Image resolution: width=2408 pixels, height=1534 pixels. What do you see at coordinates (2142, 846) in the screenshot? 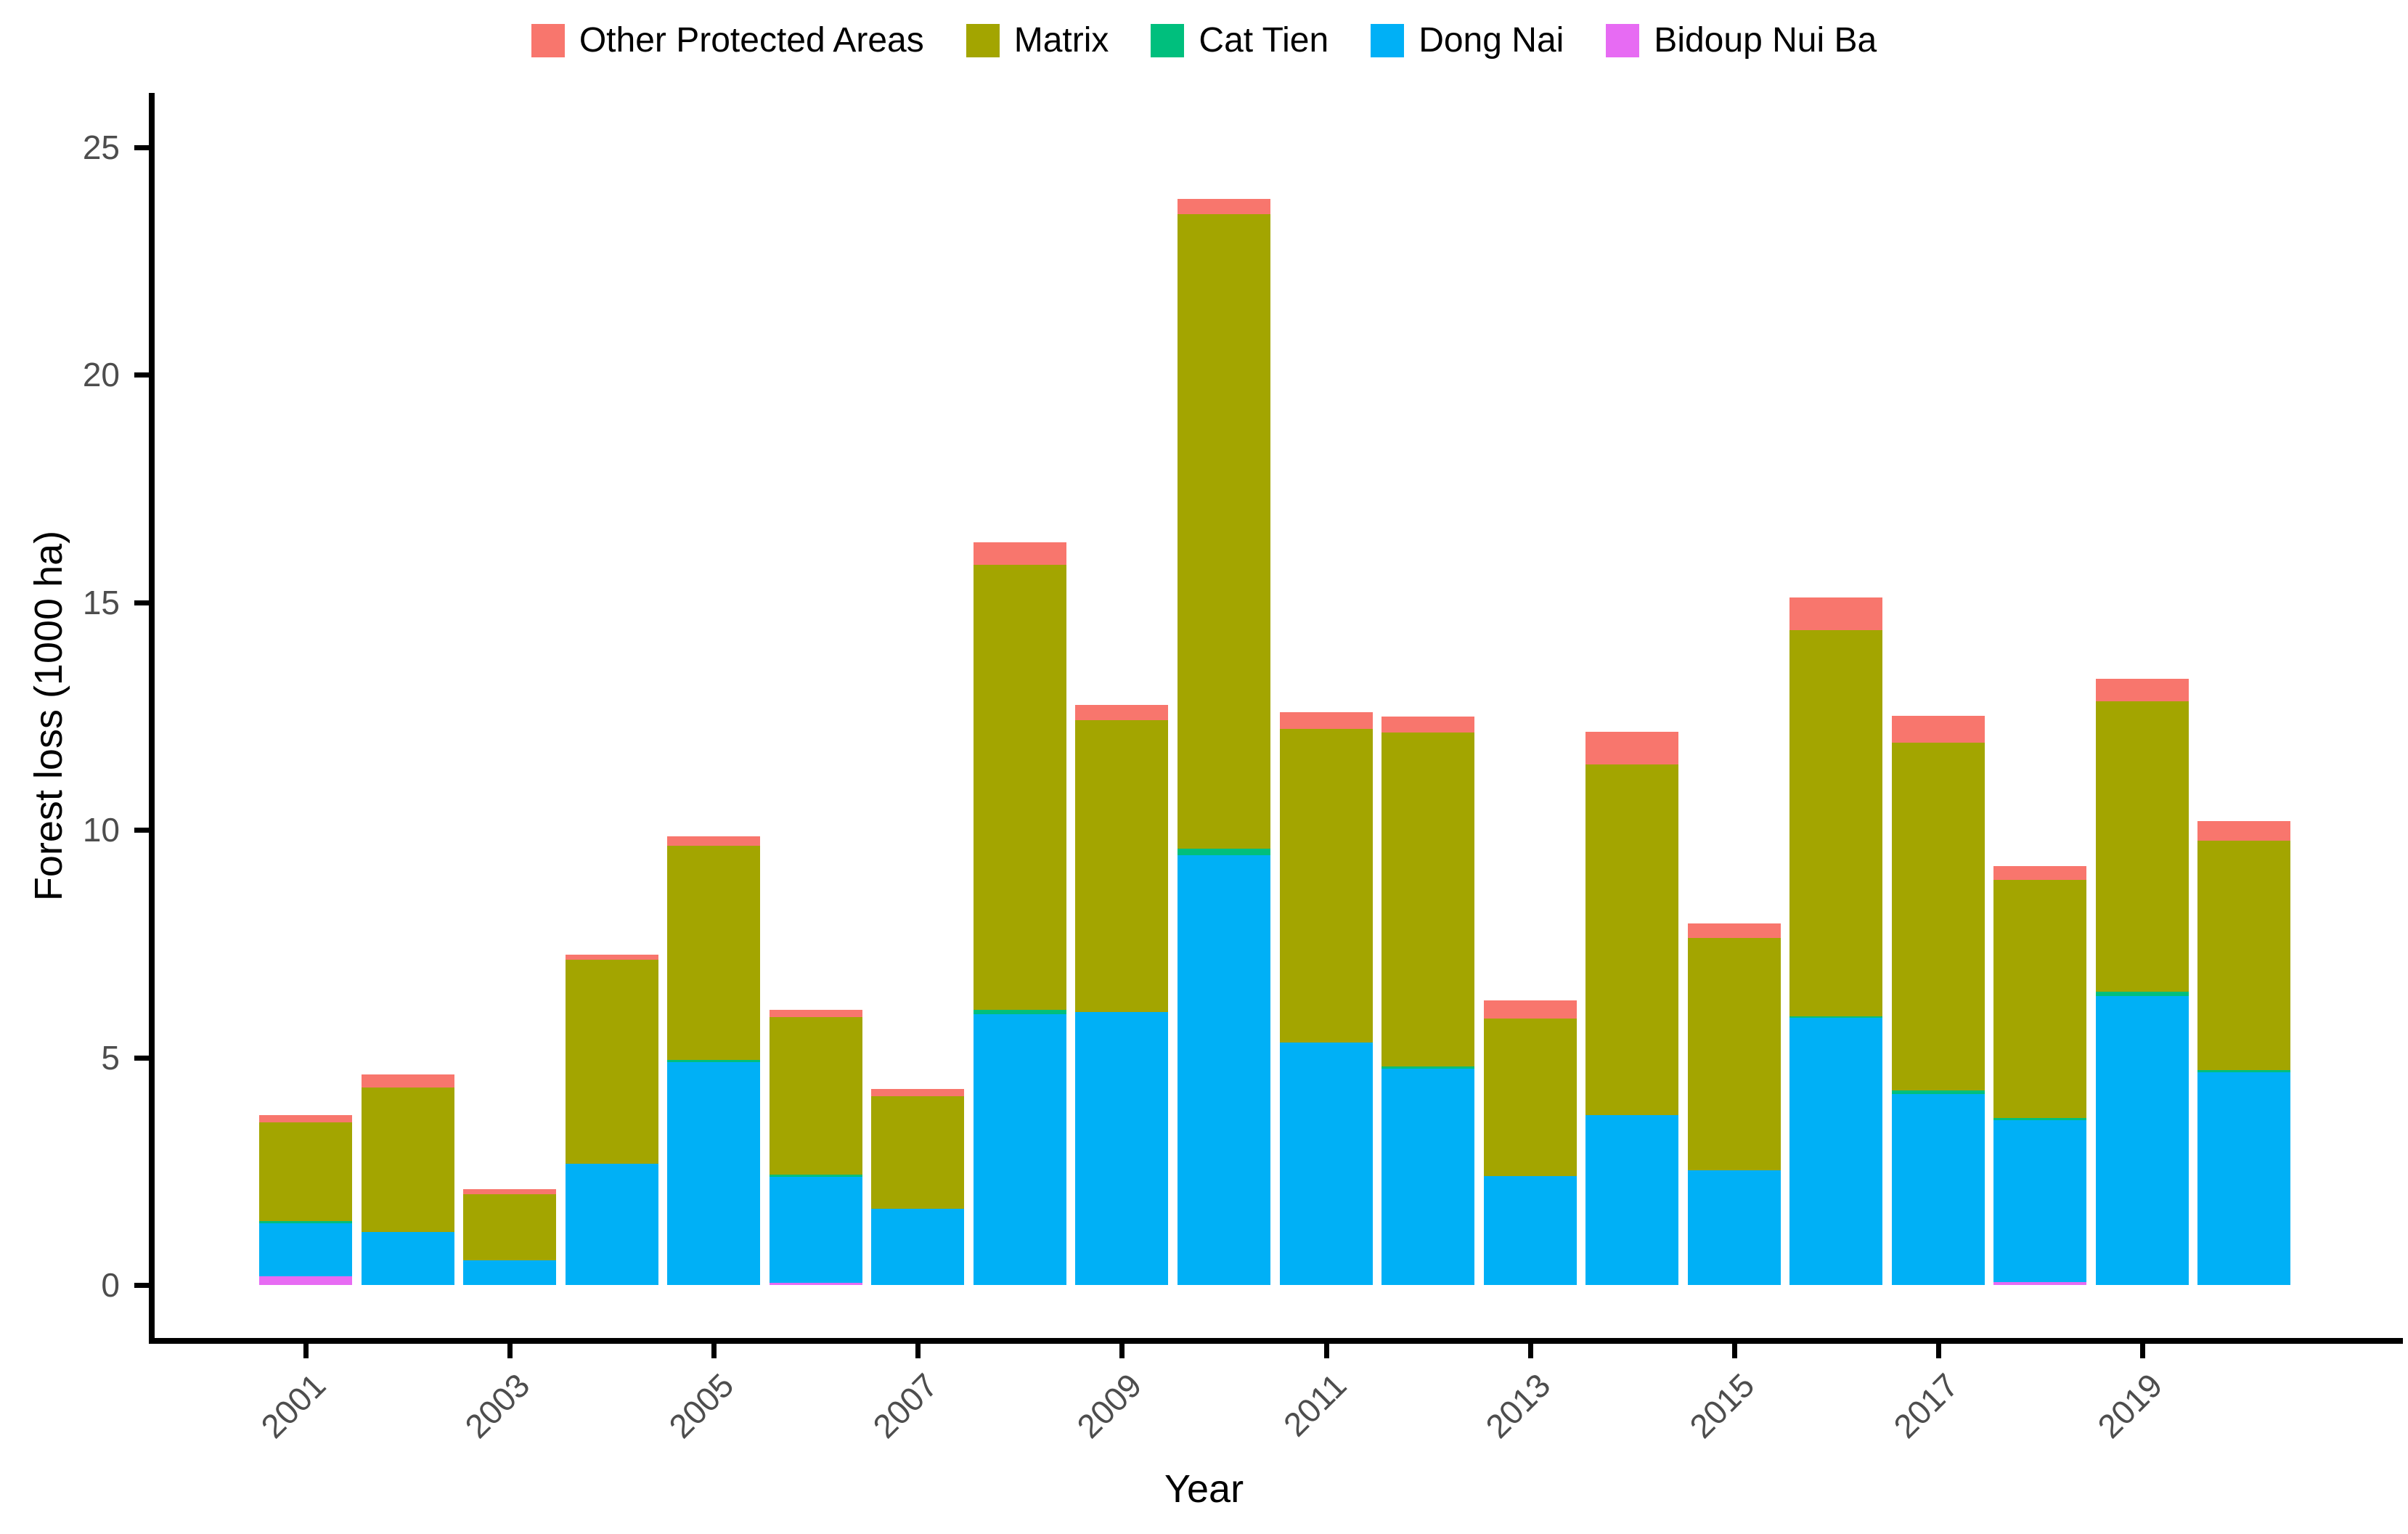
I see `bar-segment-2019-matrix` at bounding box center [2142, 846].